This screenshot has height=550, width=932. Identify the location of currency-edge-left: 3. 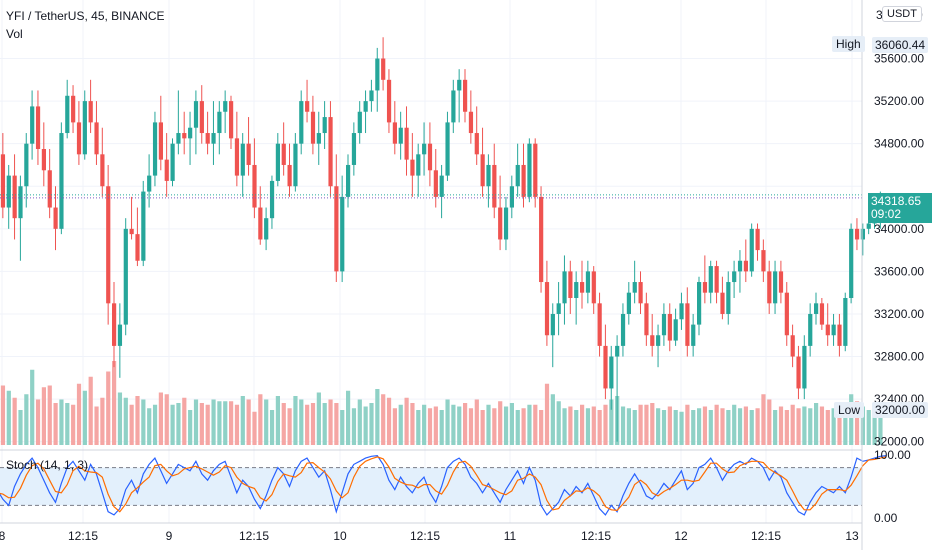
(879, 15).